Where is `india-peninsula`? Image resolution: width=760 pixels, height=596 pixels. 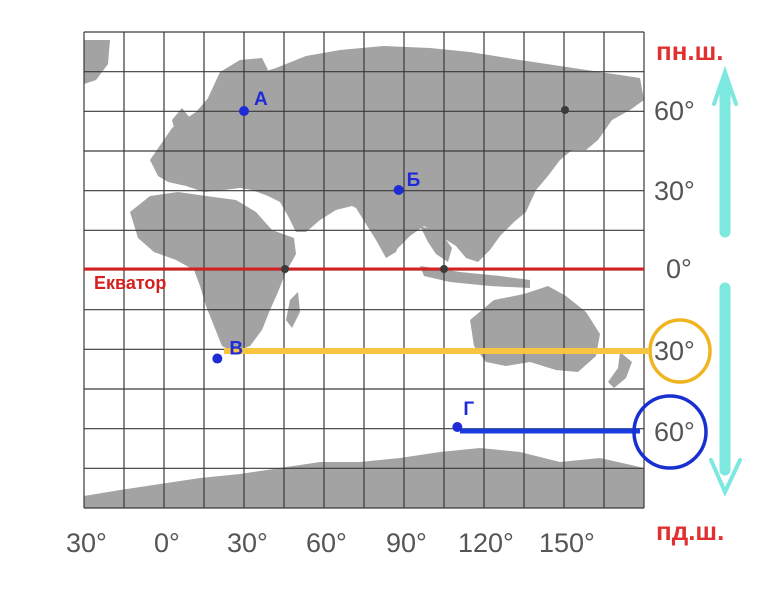 india-peninsula is located at coordinates (380, 233).